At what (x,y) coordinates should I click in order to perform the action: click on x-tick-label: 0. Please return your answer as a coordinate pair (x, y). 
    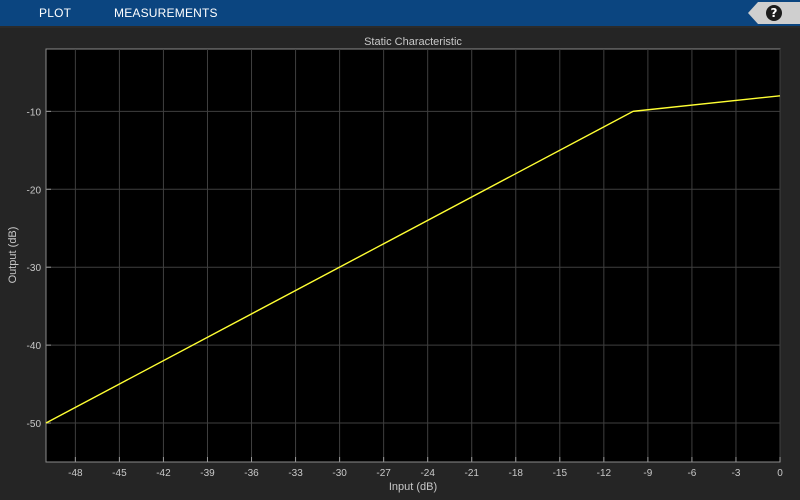
    Looking at the image, I should click on (780, 473).